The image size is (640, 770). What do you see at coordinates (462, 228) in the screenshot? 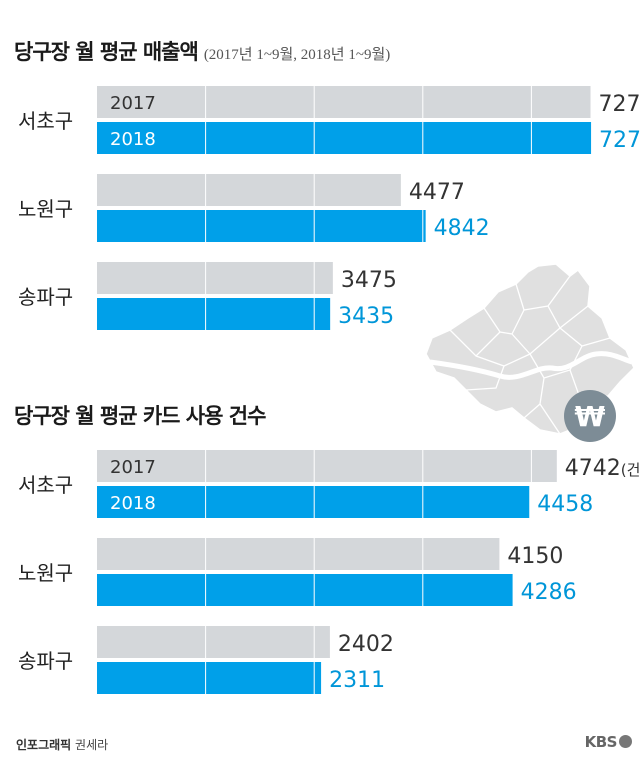
I see `value-label-2018: 4842` at bounding box center [462, 228].